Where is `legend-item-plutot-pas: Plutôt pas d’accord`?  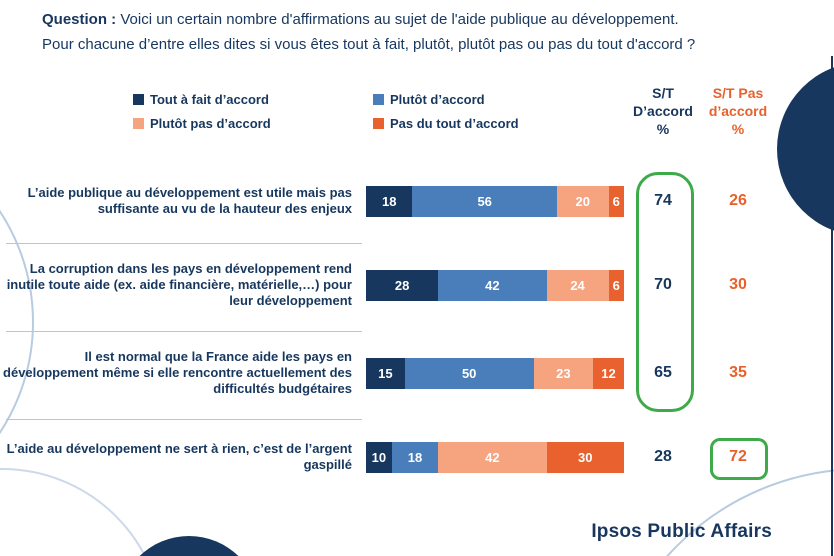 legend-item-plutot-pas: Plutôt pas d’accord is located at coordinates (253, 123).